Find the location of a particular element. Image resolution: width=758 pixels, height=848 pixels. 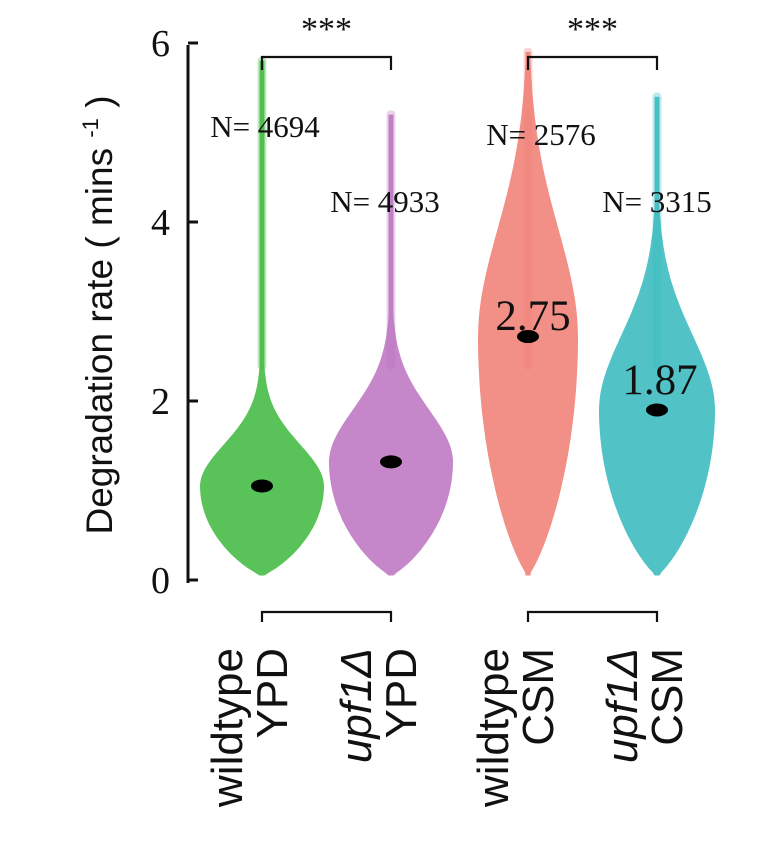

y-axis-label-sup: -1 is located at coordinates (90, 128).